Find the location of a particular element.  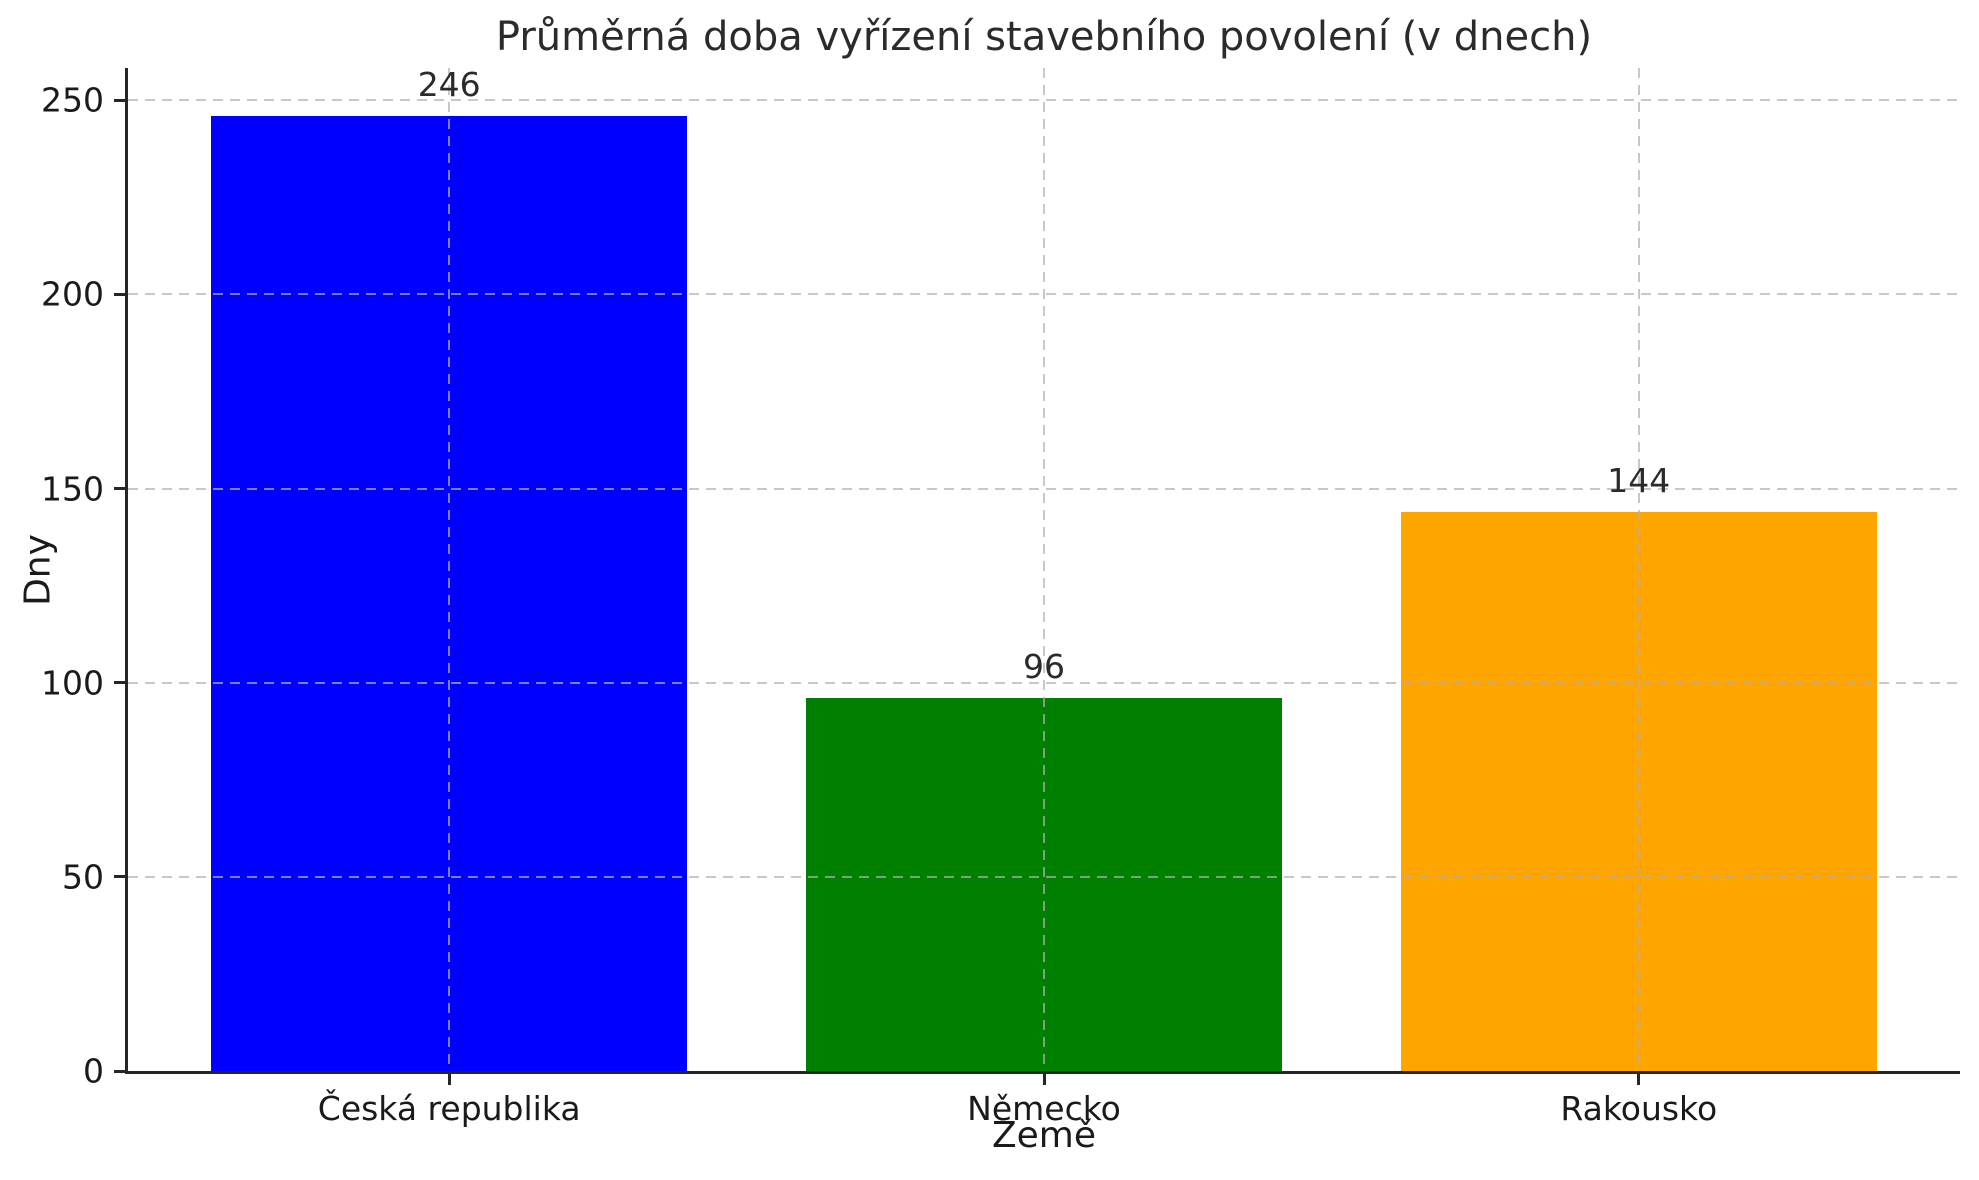

x-axis-label: Země is located at coordinates (1044, 1135).